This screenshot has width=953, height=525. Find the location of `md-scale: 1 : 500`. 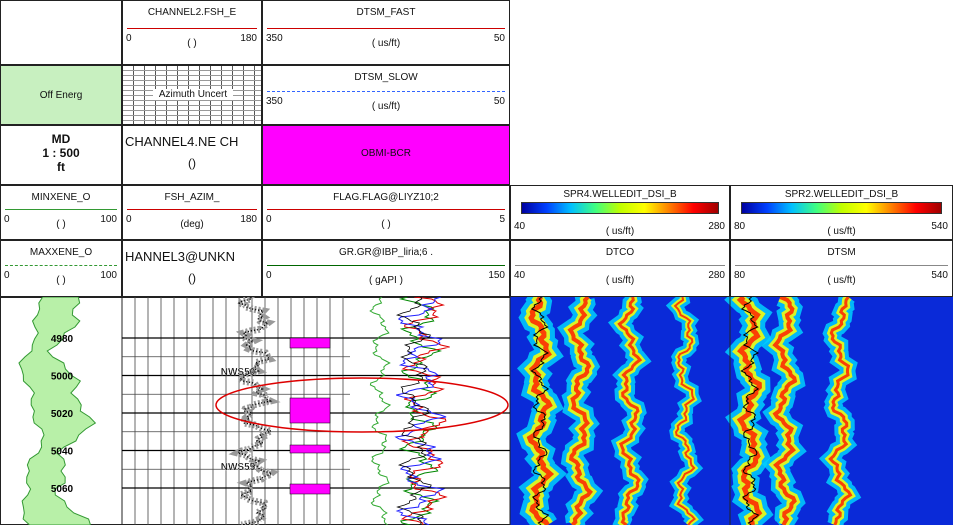

md-scale: 1 : 500 is located at coordinates (61, 153).